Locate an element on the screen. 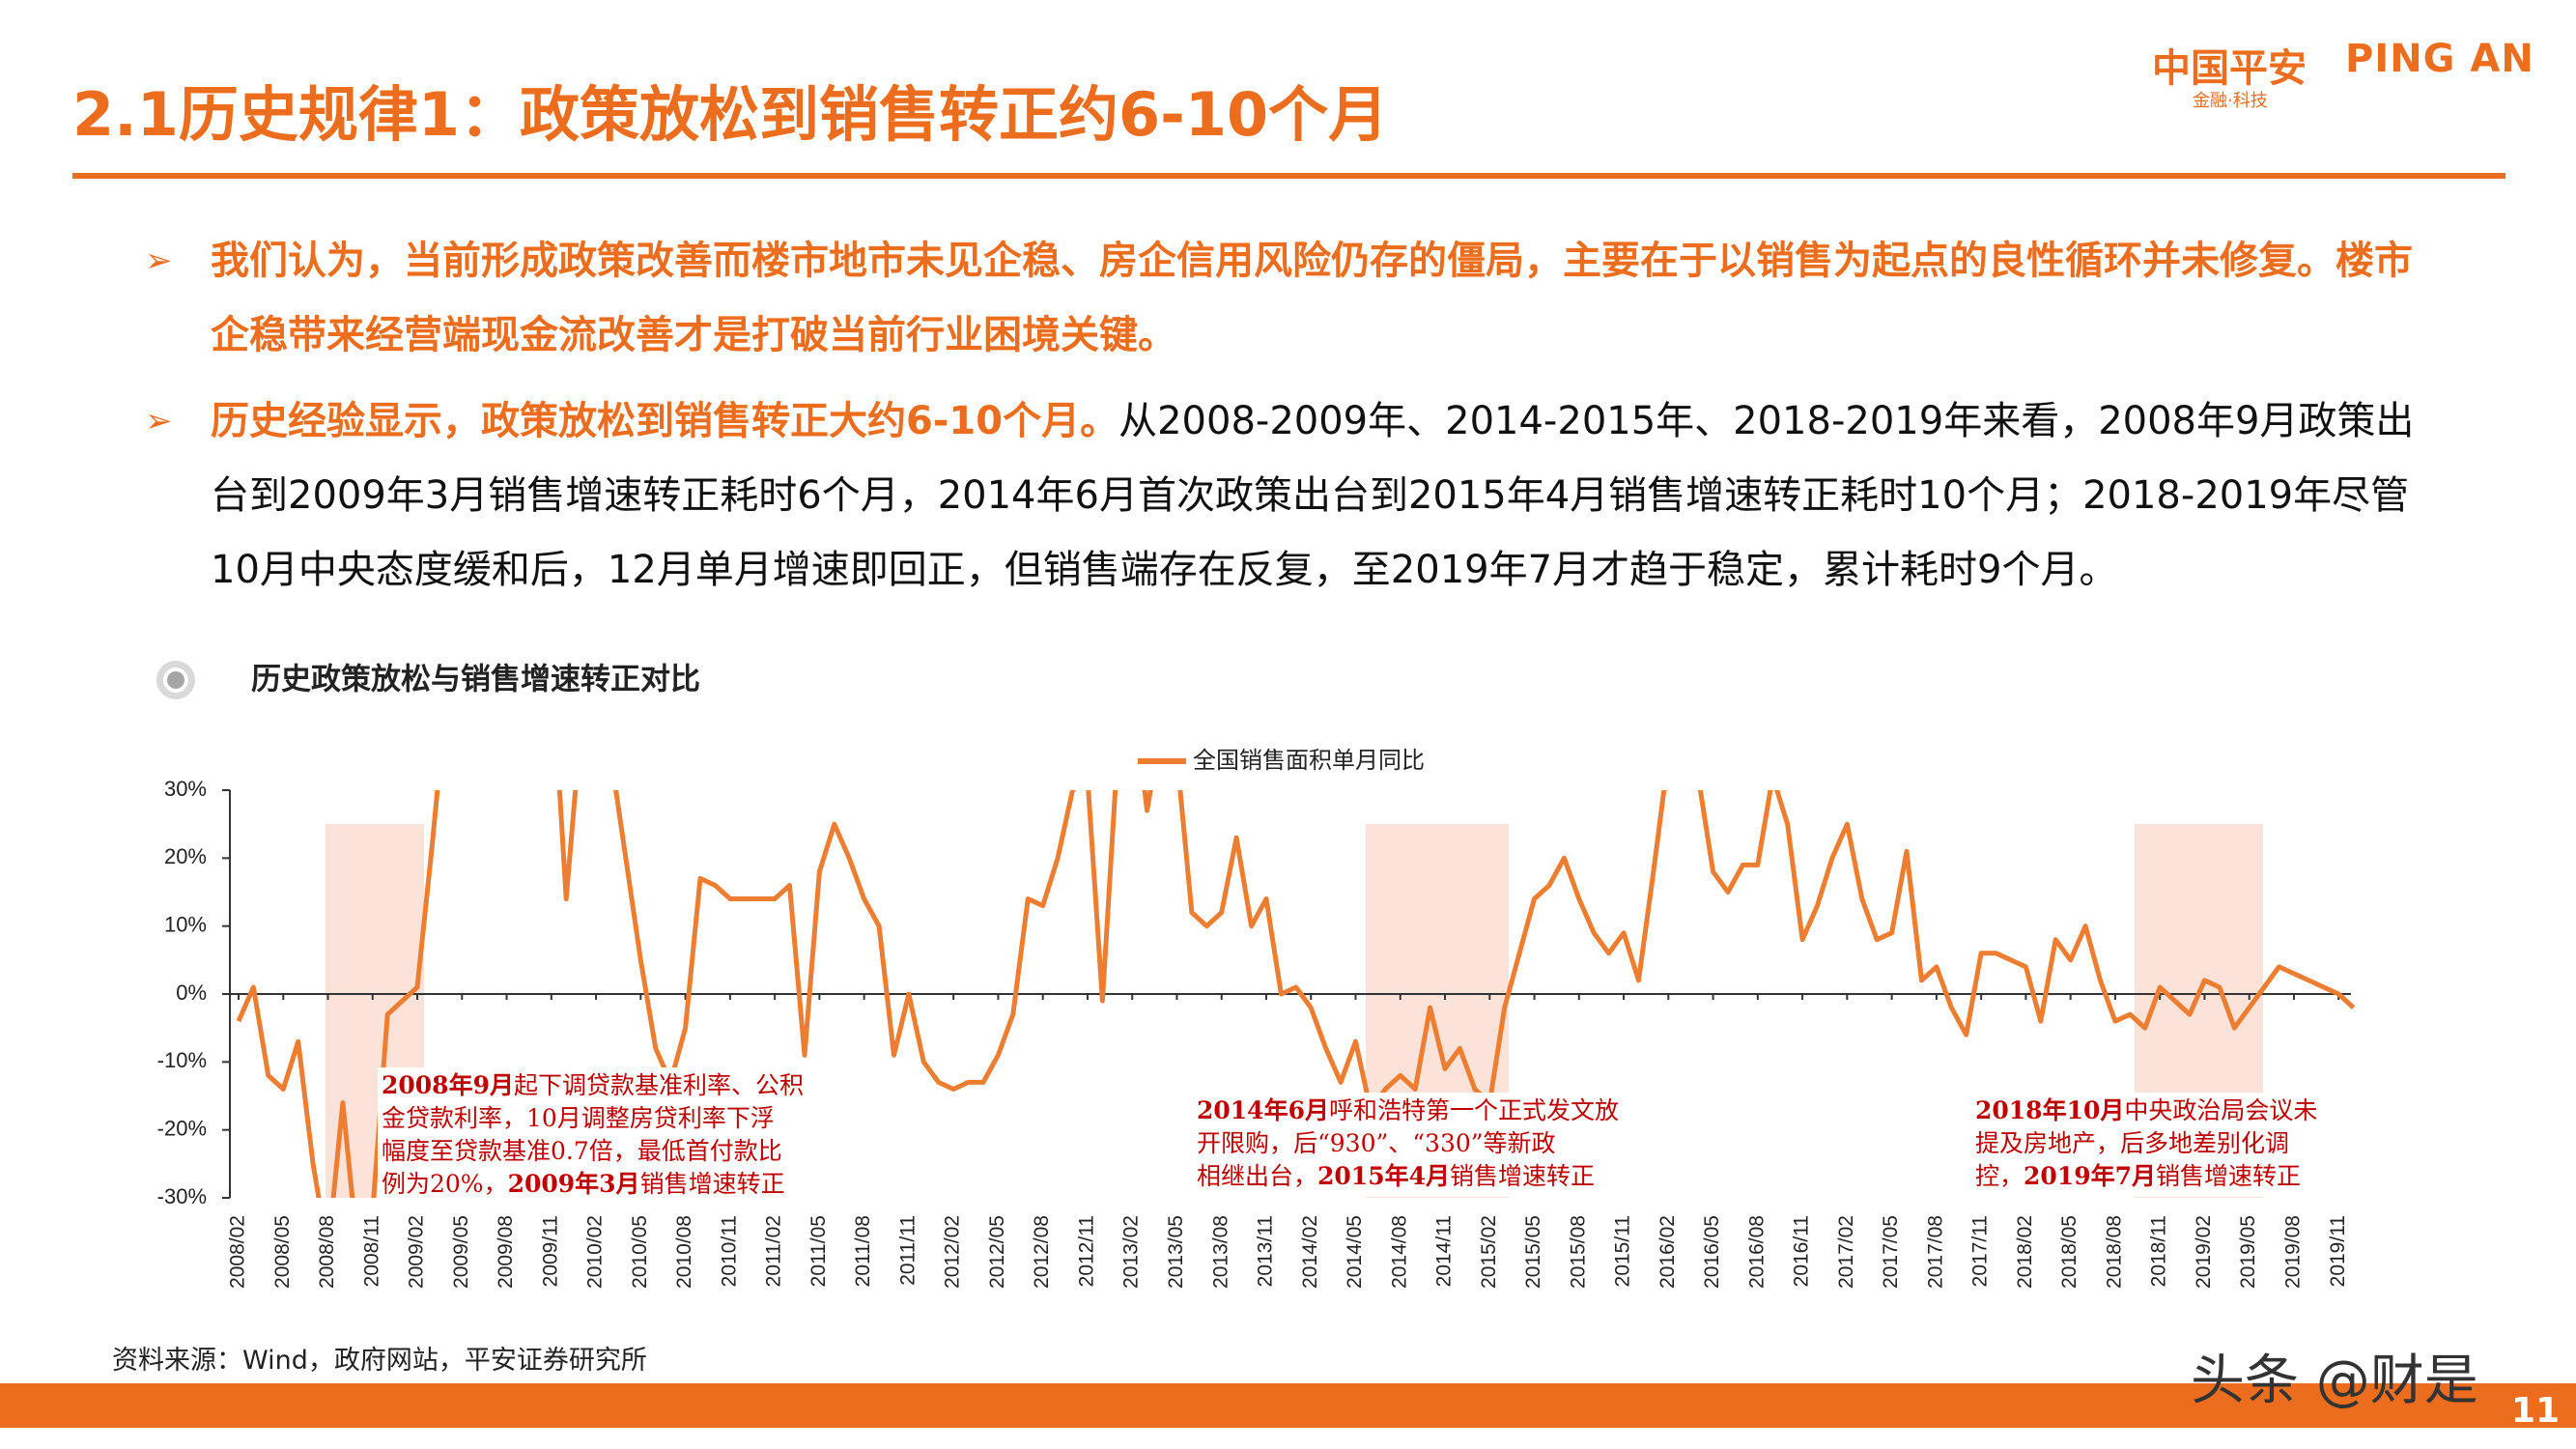 The width and height of the screenshot is (2576, 1449). x-tick-label: 2016/08 is located at coordinates (1756, 1252).